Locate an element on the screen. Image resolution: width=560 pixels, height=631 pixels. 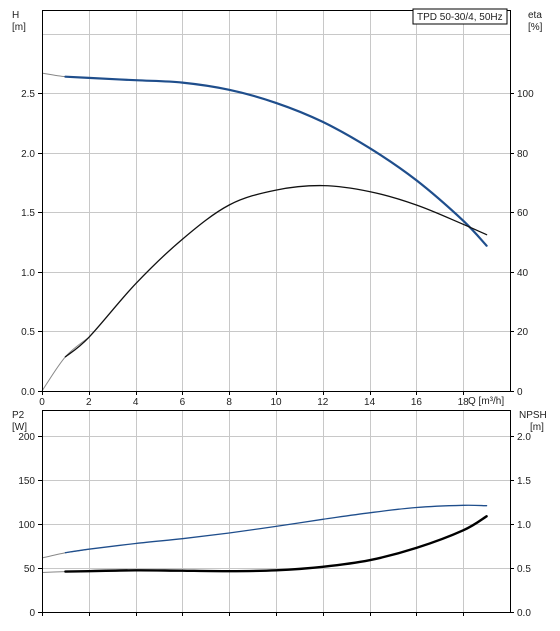
x-tick-label: 8 is located at coordinates (229, 402).